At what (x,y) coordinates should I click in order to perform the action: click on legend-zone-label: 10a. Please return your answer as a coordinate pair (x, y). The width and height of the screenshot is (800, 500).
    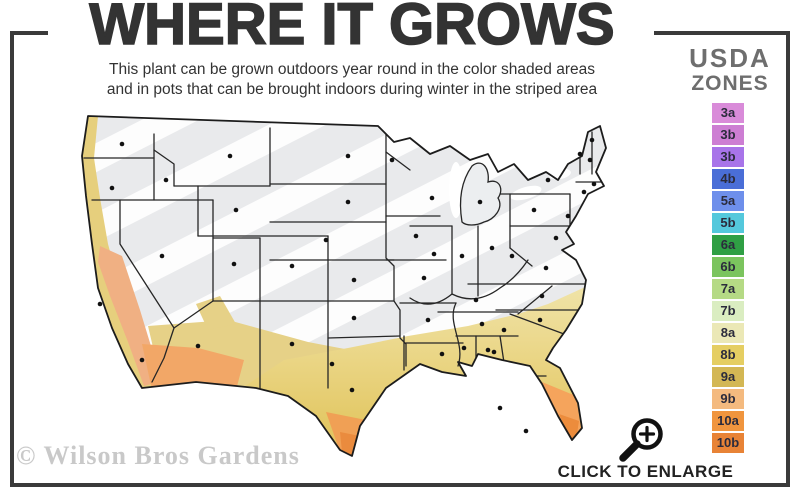
    Looking at the image, I should click on (728, 420).